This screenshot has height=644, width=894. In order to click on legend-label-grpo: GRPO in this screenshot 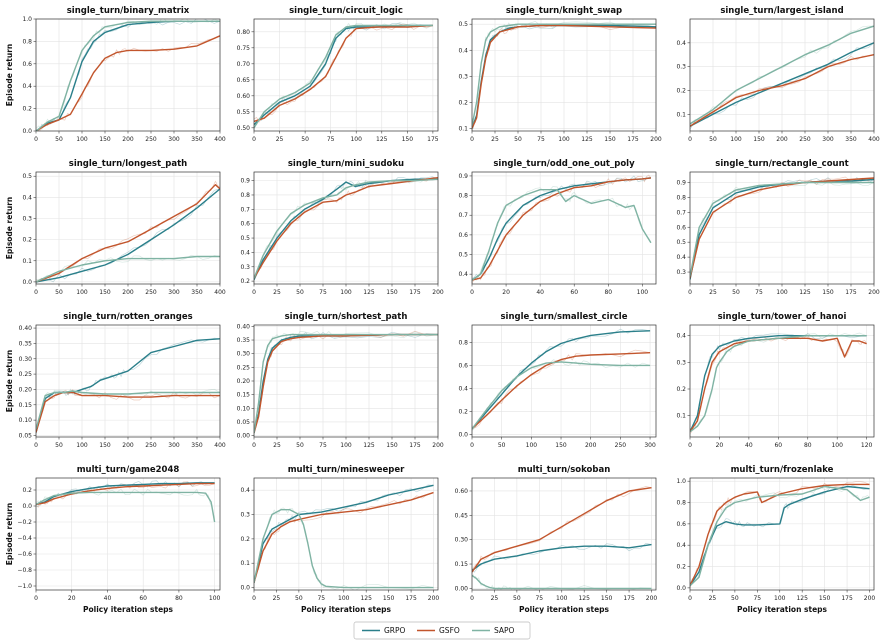, I will do `click(395, 630)`.